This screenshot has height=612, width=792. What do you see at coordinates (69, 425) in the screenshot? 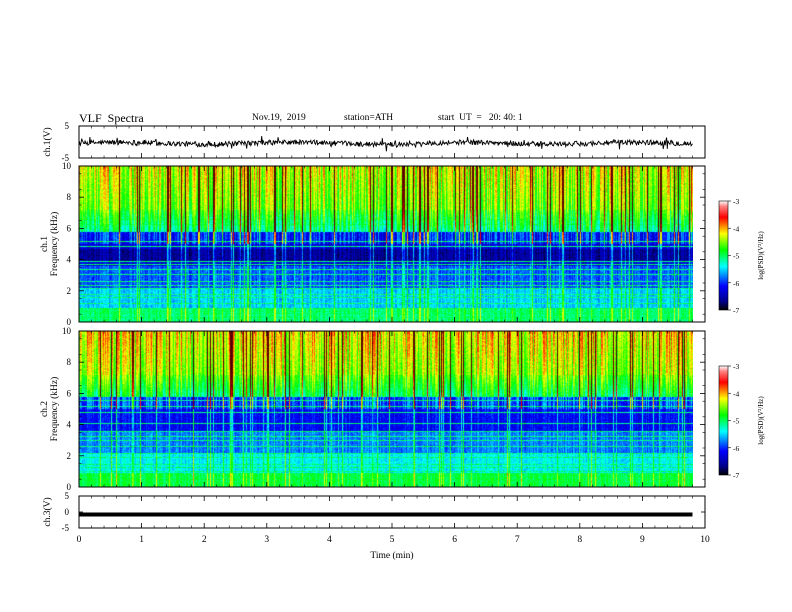
I see `ch2-freq-tick-label: 4` at bounding box center [69, 425].